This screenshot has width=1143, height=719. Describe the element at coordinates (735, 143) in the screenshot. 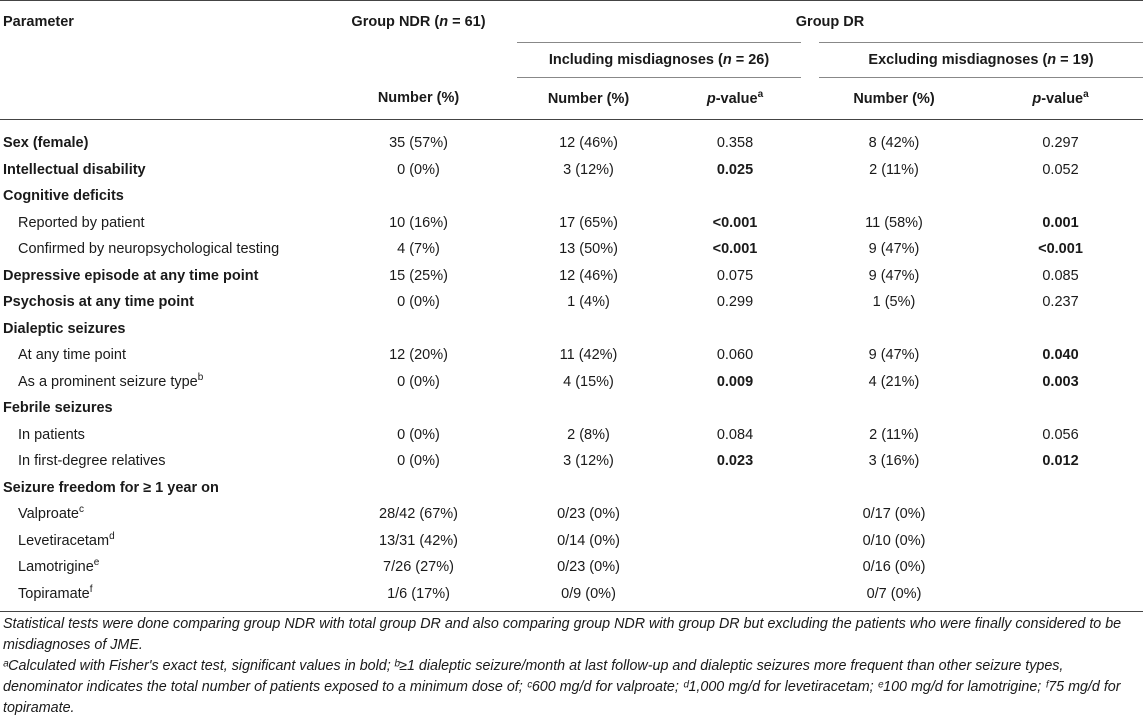

I see `cell-incl-pvalue: 0.358` at that location.